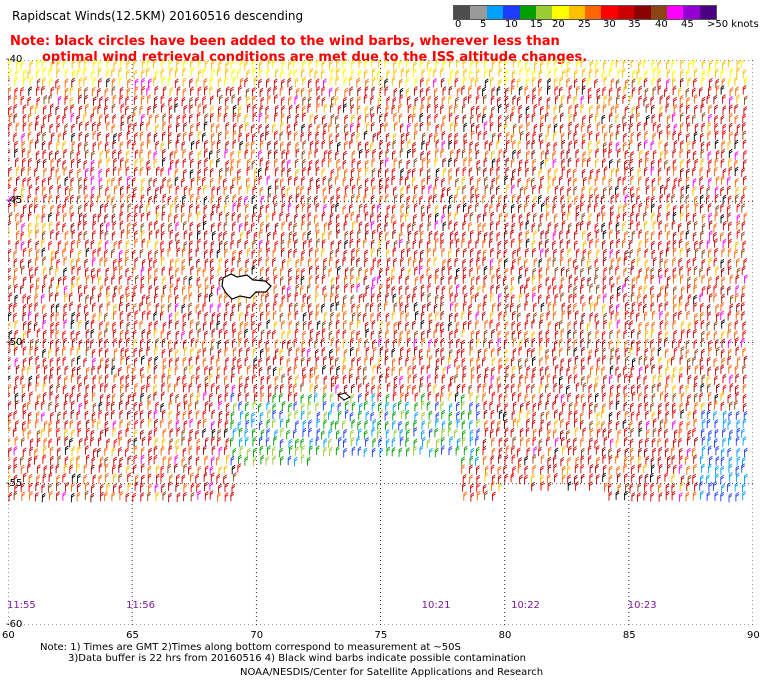 This screenshot has width=760, height=688. Describe the element at coordinates (733, 24) in the screenshot. I see `colorbar-label: >50 knots` at that location.